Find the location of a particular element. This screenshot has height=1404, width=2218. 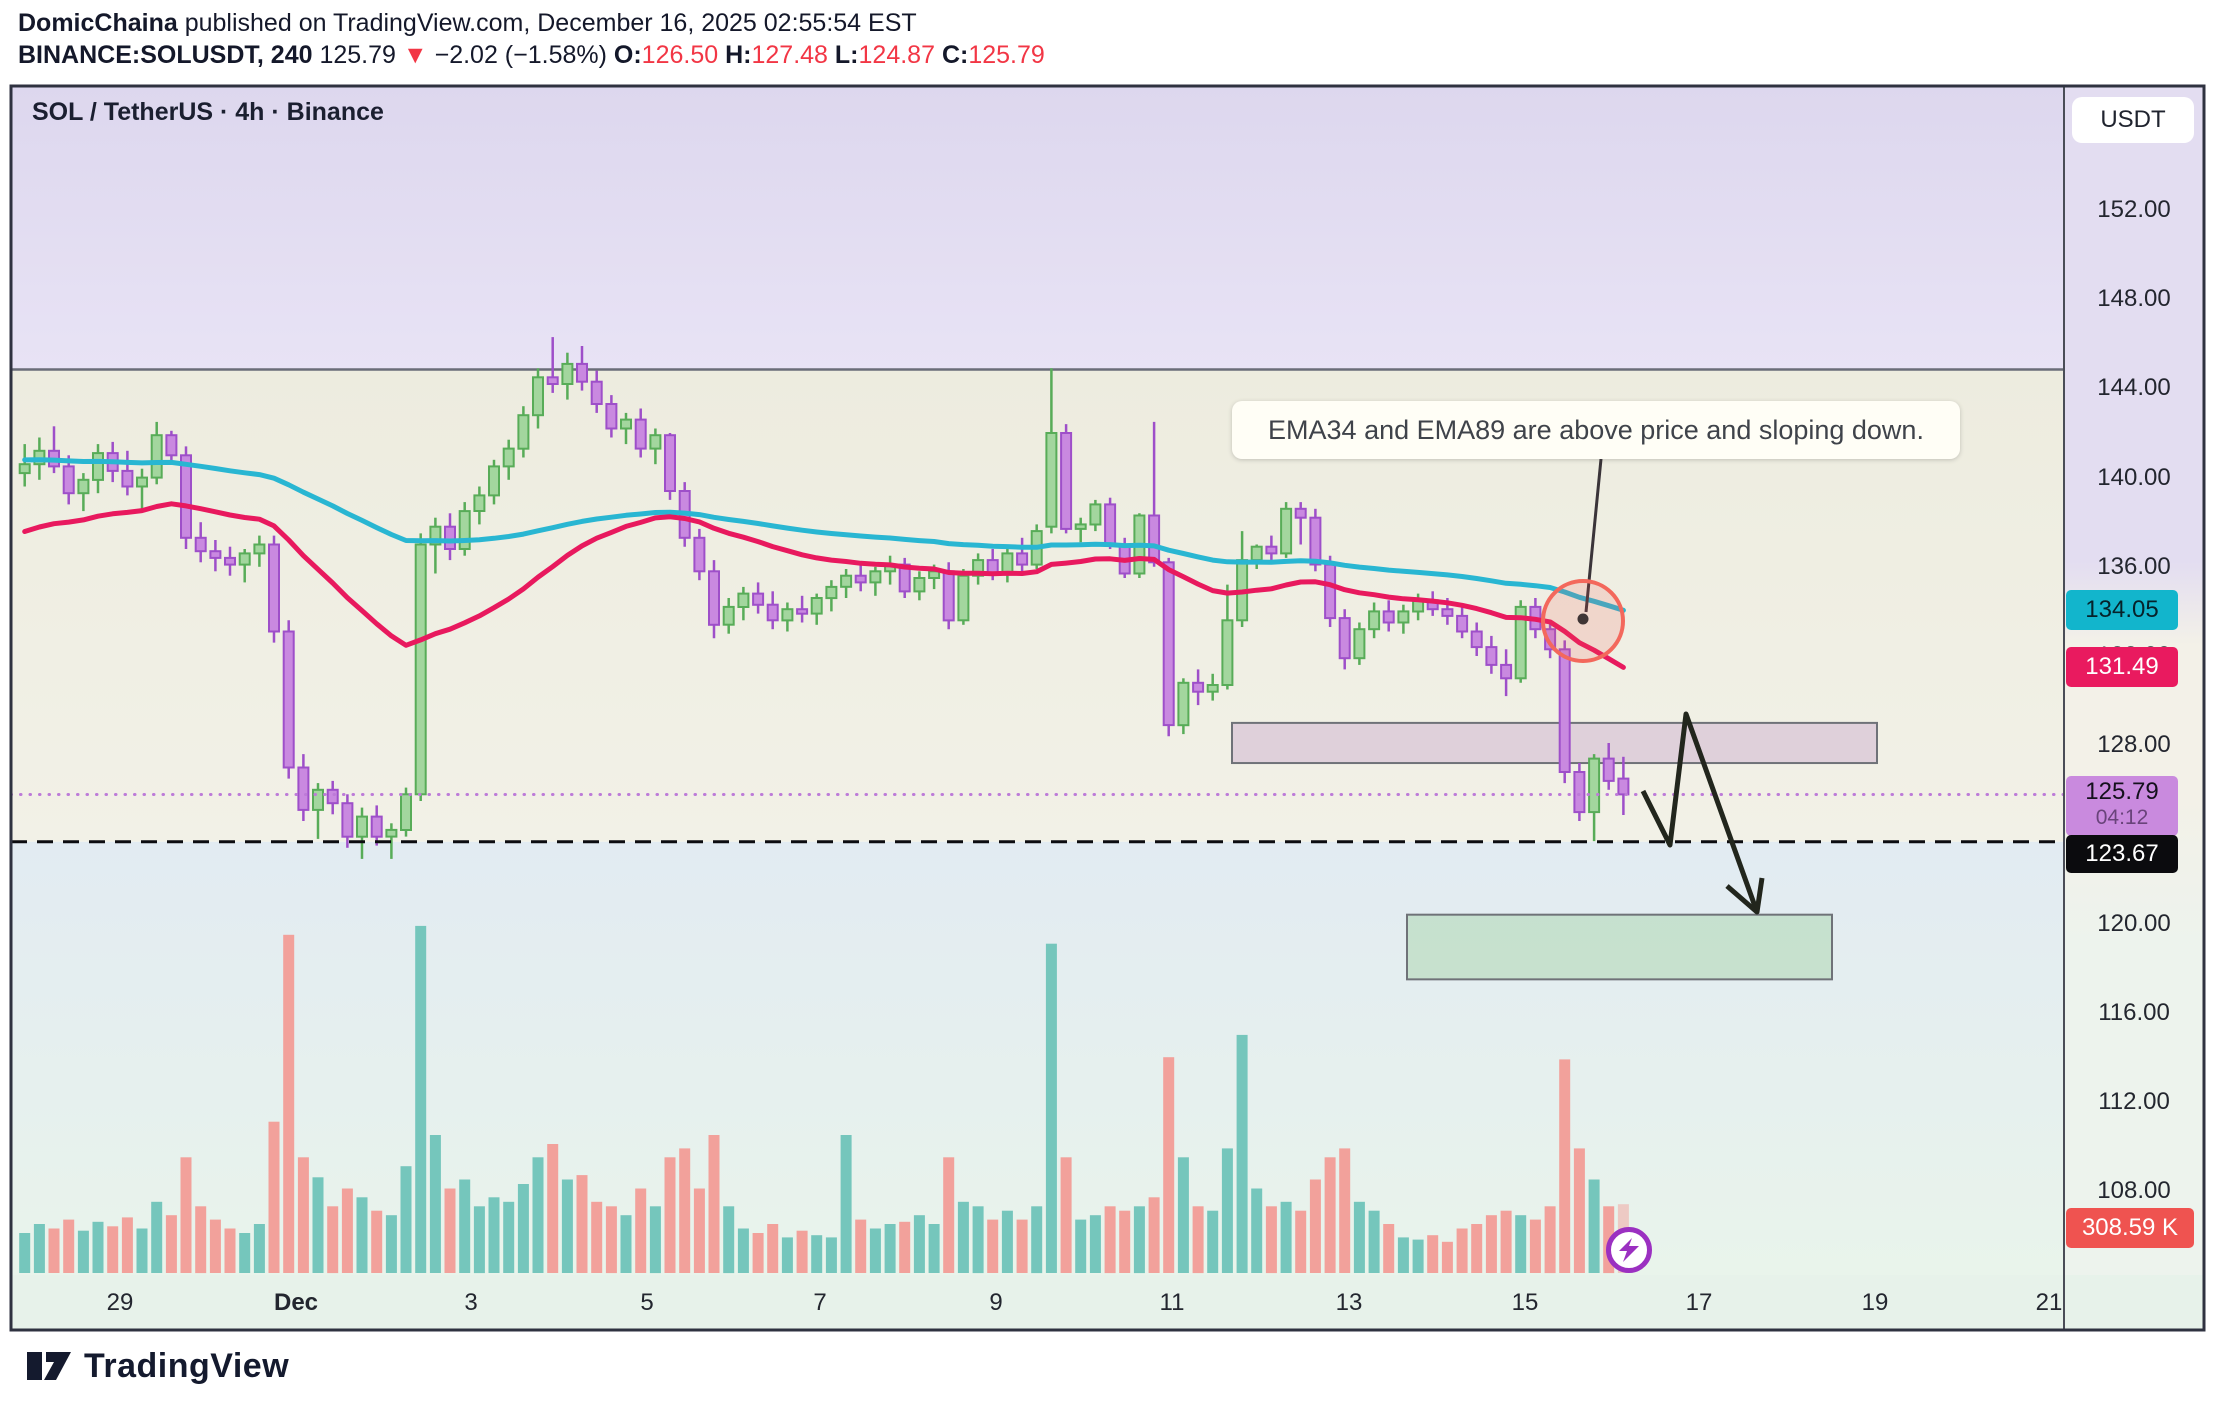

time-scale-label: 19 is located at coordinates (1875, 1302).